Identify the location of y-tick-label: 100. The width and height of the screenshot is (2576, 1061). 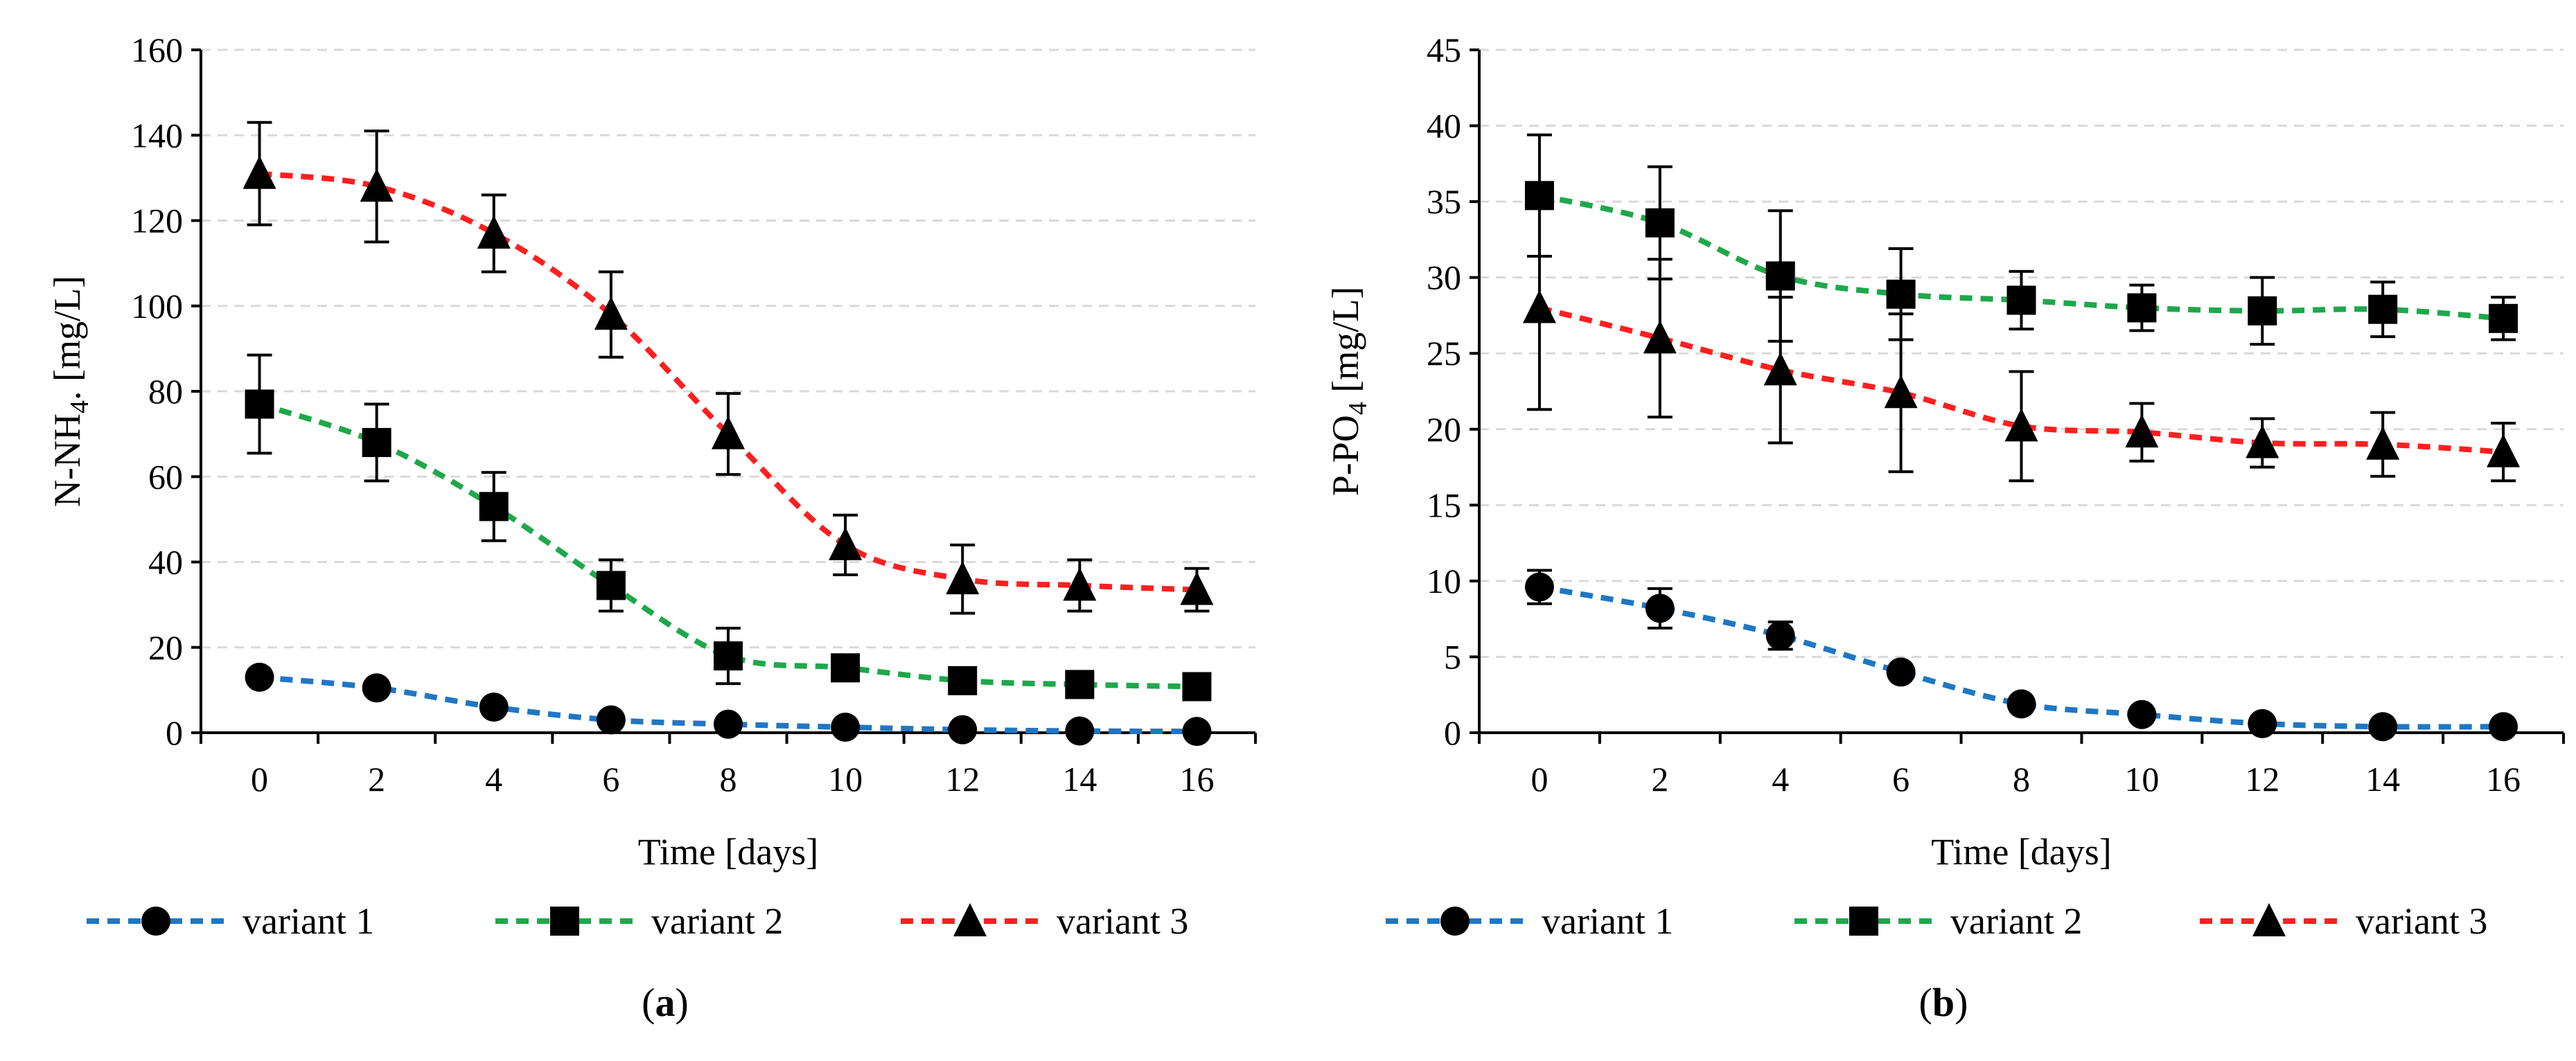
(157, 306).